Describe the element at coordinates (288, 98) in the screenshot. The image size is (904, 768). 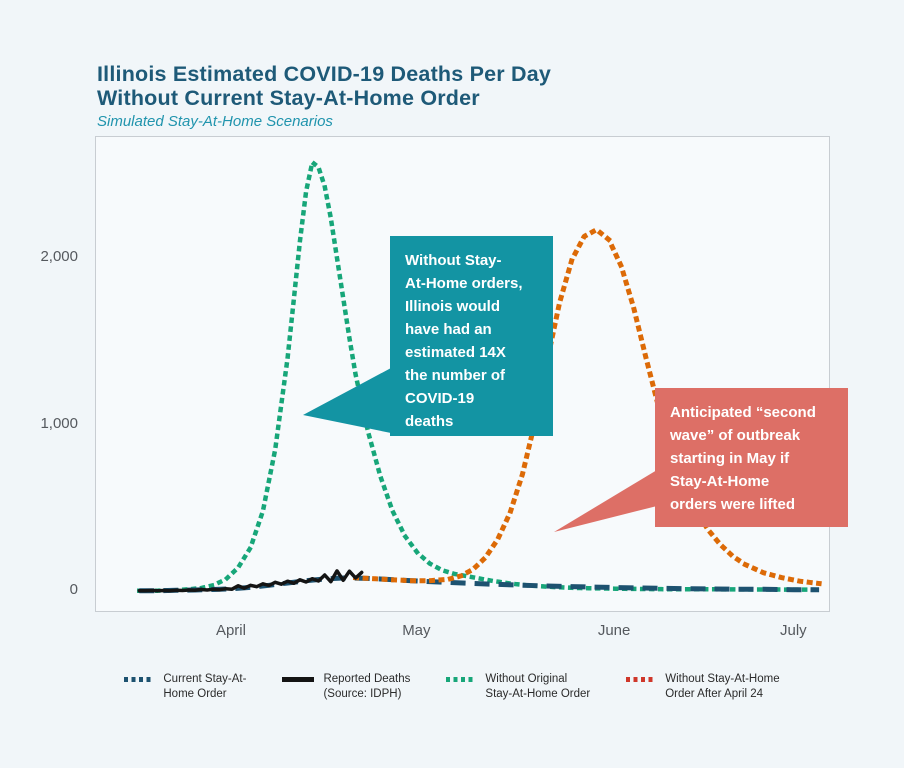
I see `page-title-line2: Without Current Stay-At-Home Order` at that location.